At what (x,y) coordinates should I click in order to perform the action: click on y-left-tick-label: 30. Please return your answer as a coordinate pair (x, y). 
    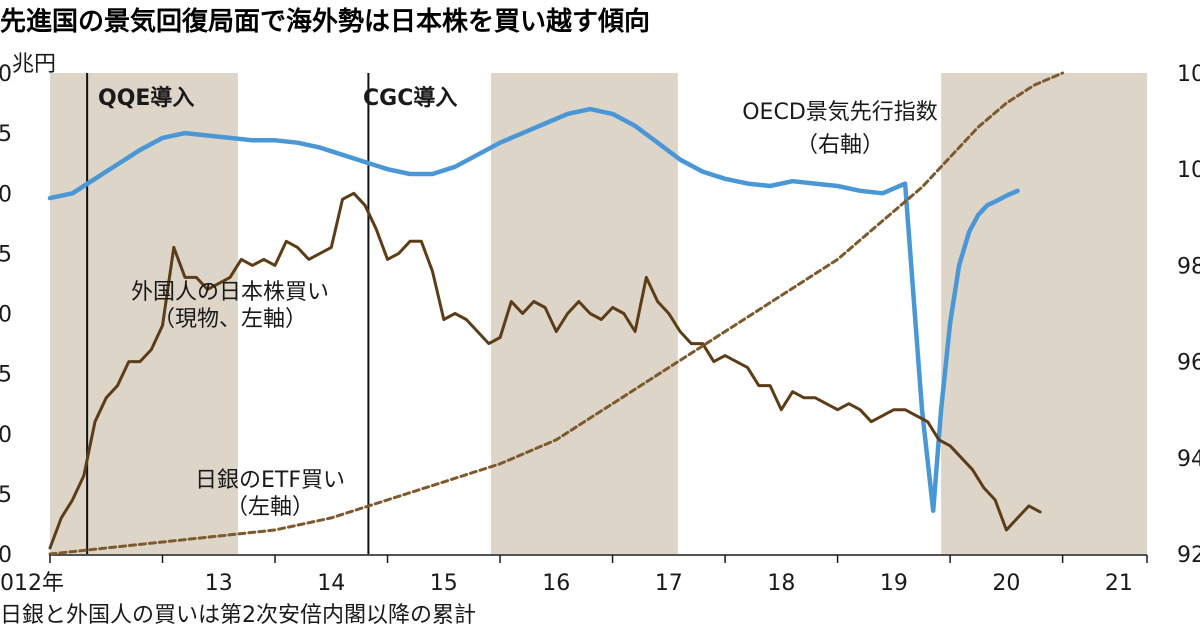
    Looking at the image, I should click on (6, 194).